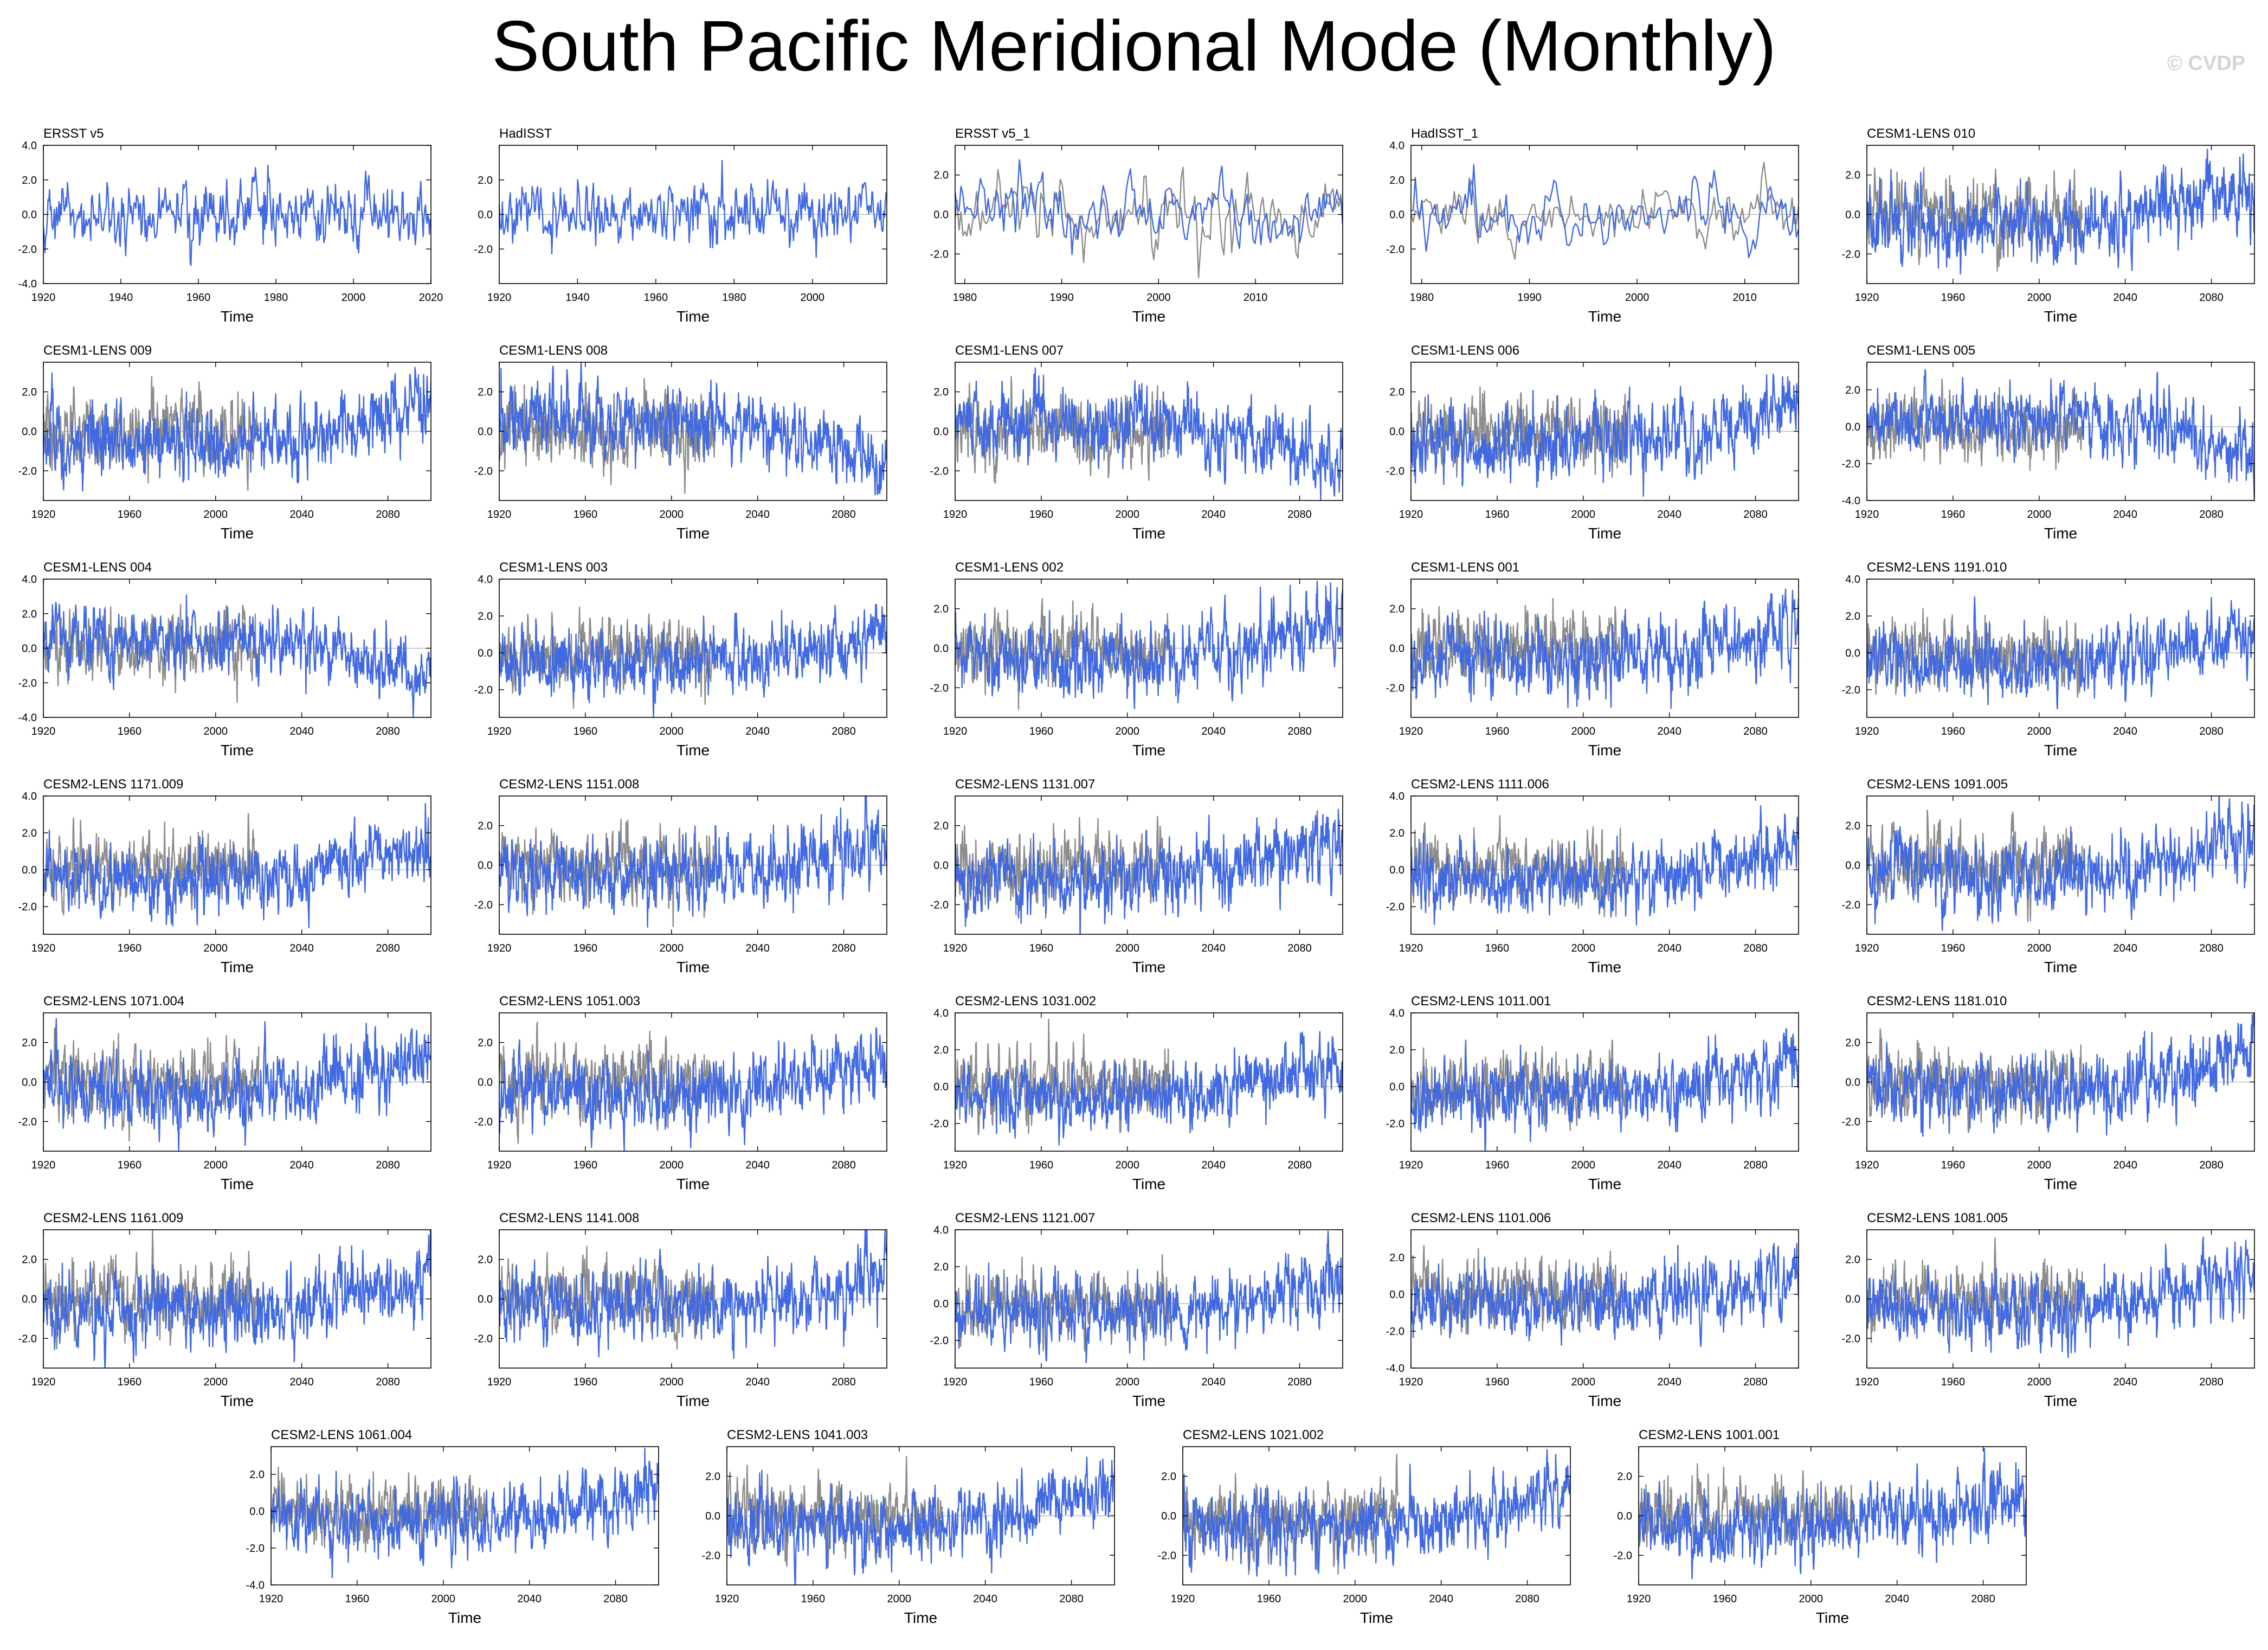 The height and width of the screenshot is (1650, 2268). Describe the element at coordinates (1921, 133) in the screenshot. I see `panel-title: CESM1-LENS 010` at that location.